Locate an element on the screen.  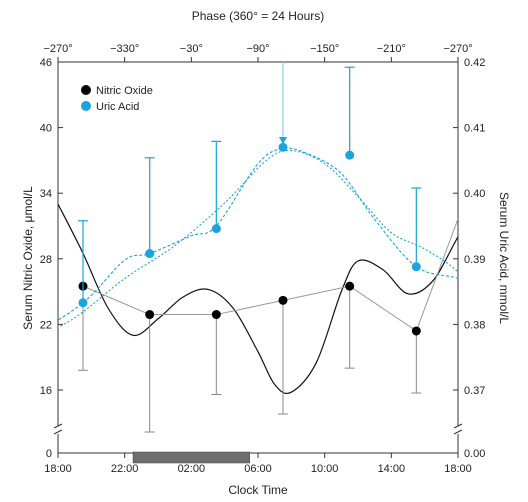
y-left-tick-label: 28 is located at coordinates (46, 260).